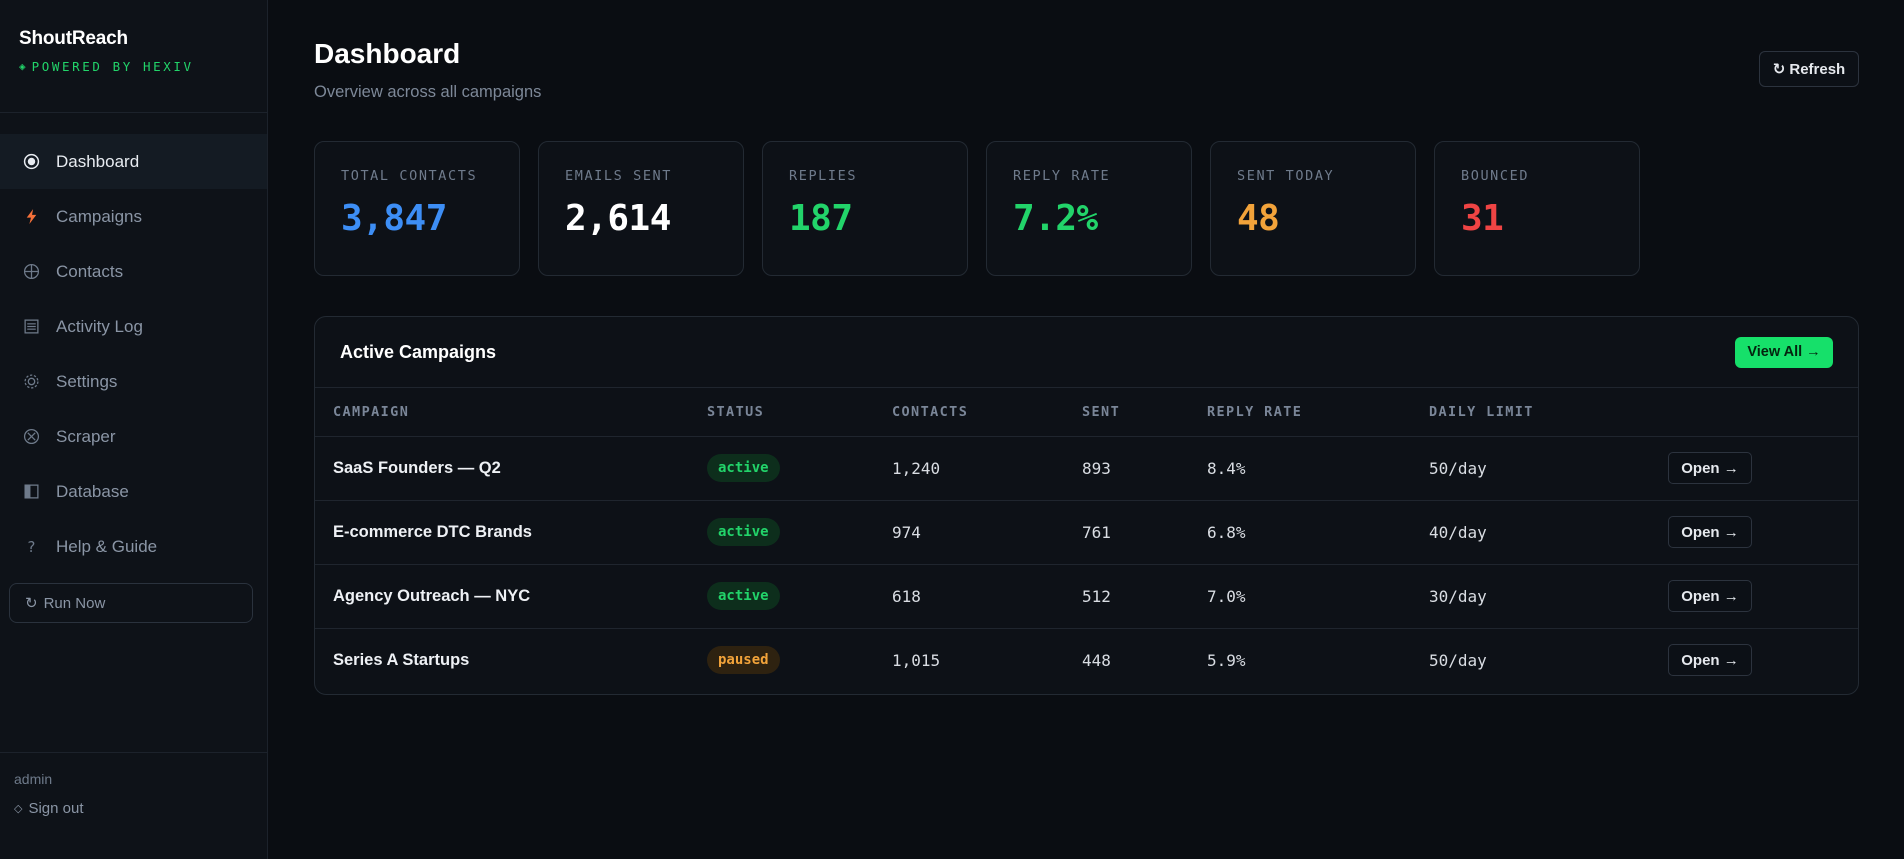 The width and height of the screenshot is (1904, 859). Describe the element at coordinates (821, 218) in the screenshot. I see `stat-value: 187` at that location.